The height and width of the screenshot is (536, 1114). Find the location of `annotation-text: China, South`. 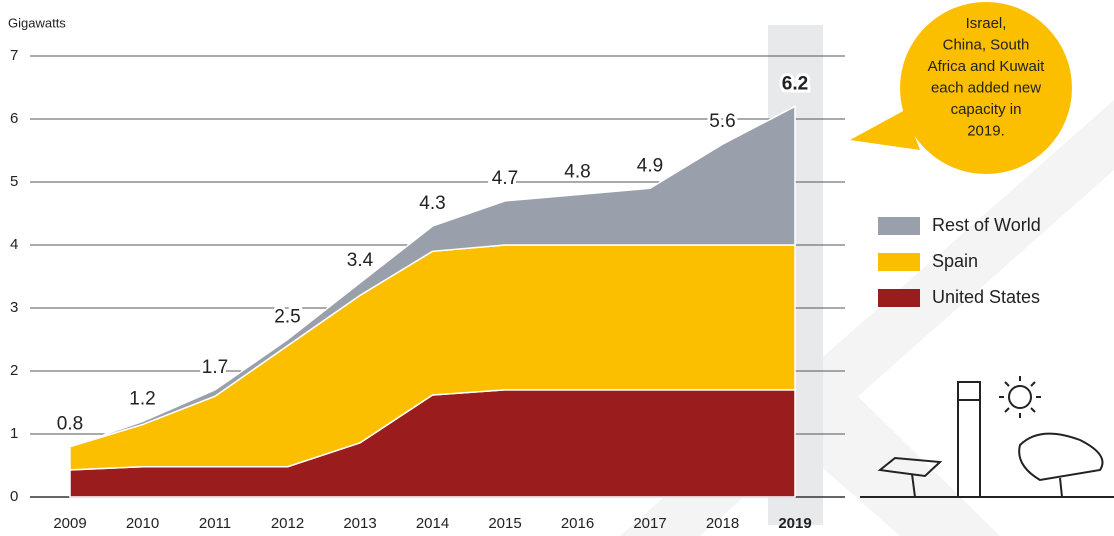

annotation-text: China, South is located at coordinates (986, 44).